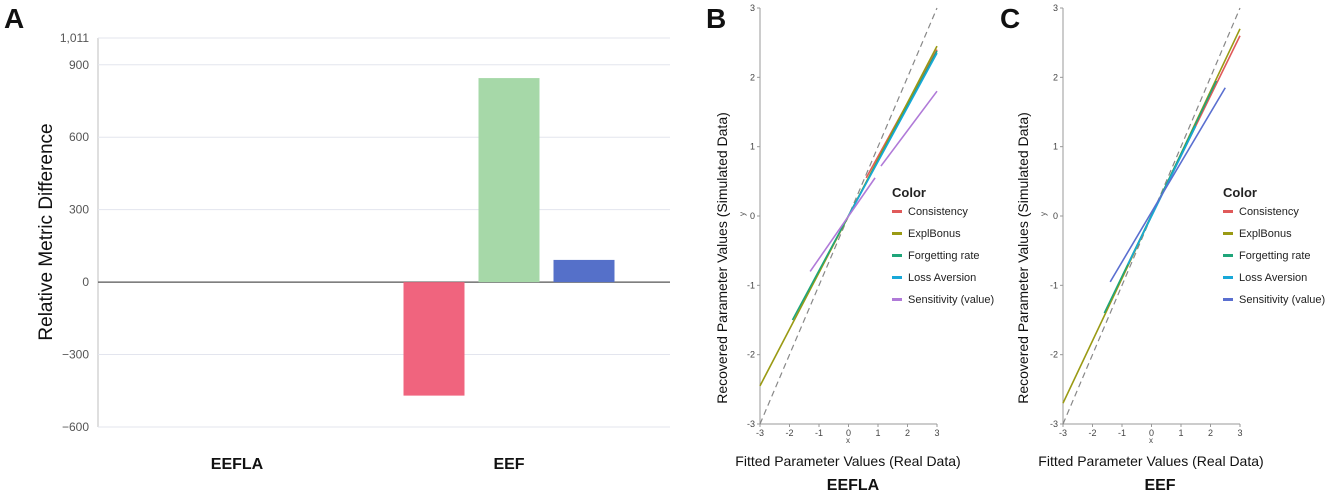 This screenshot has height=499, width=1325. Describe the element at coordinates (789, 433) in the screenshot. I see `panel-b-x-tick-label: -2` at that location.